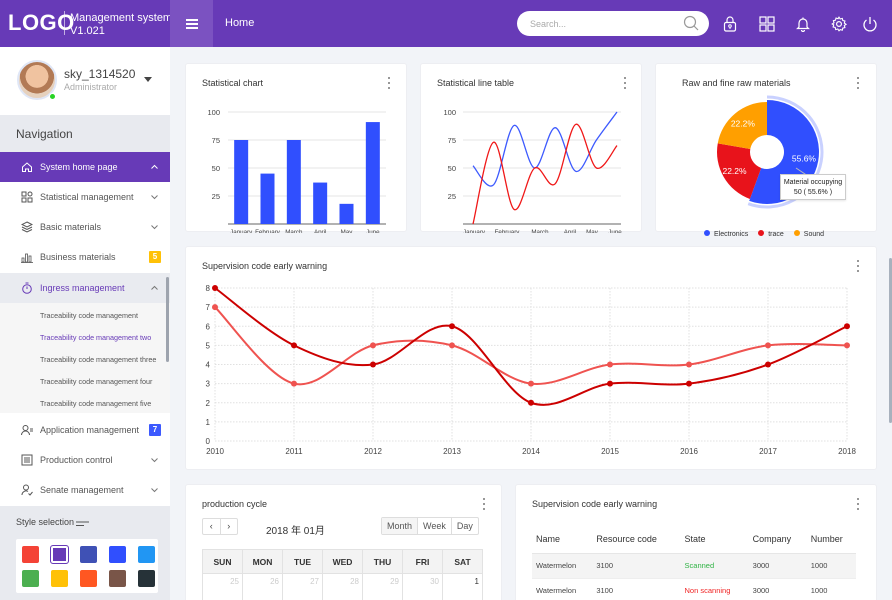 Image resolution: width=892 pixels, height=600 pixels. What do you see at coordinates (241, 231) in the screenshot?
I see `x-tick-label: January` at bounding box center [241, 231].